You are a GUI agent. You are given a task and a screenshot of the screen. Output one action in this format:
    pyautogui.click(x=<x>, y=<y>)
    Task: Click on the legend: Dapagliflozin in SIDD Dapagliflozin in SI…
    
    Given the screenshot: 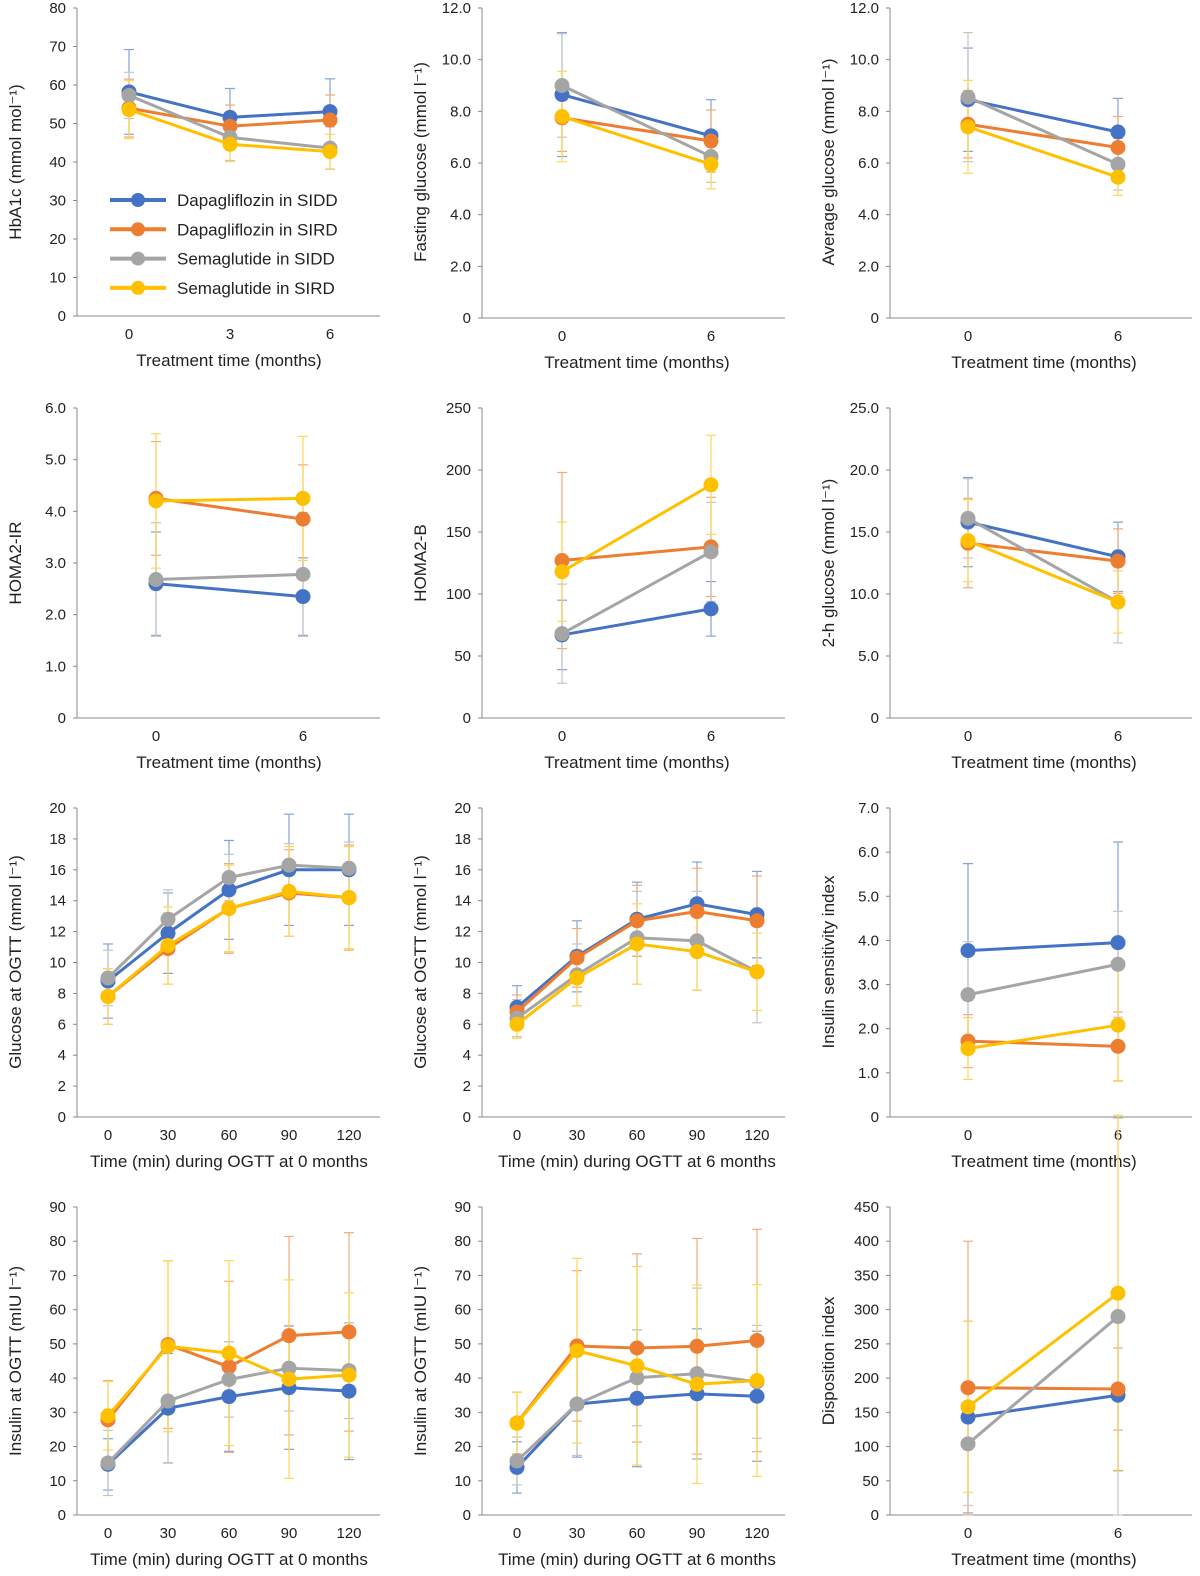 What is the action you would take?
    pyautogui.click(x=224, y=244)
    